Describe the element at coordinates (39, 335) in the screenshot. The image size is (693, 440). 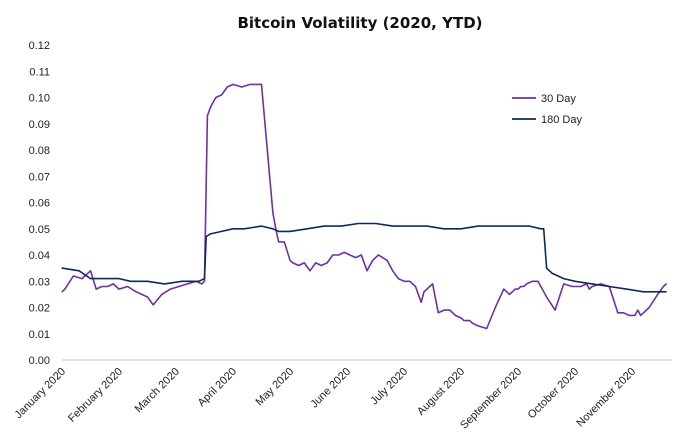
I see `y-tick-label: 0.01` at that location.